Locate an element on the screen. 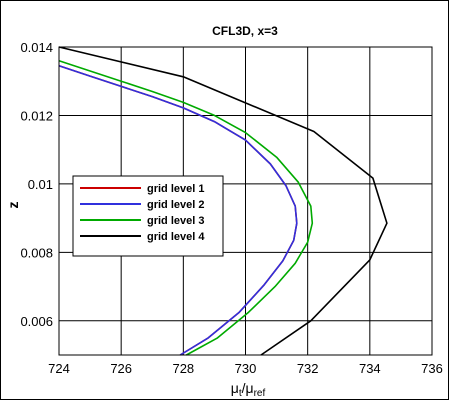  x-tick-label: 736 is located at coordinates (432, 368).